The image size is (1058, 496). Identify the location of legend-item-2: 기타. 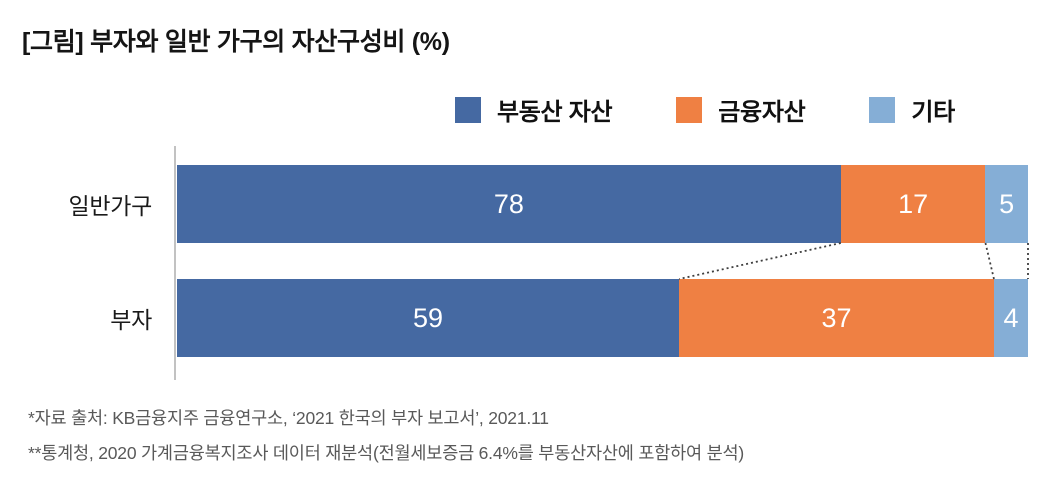
(912, 109).